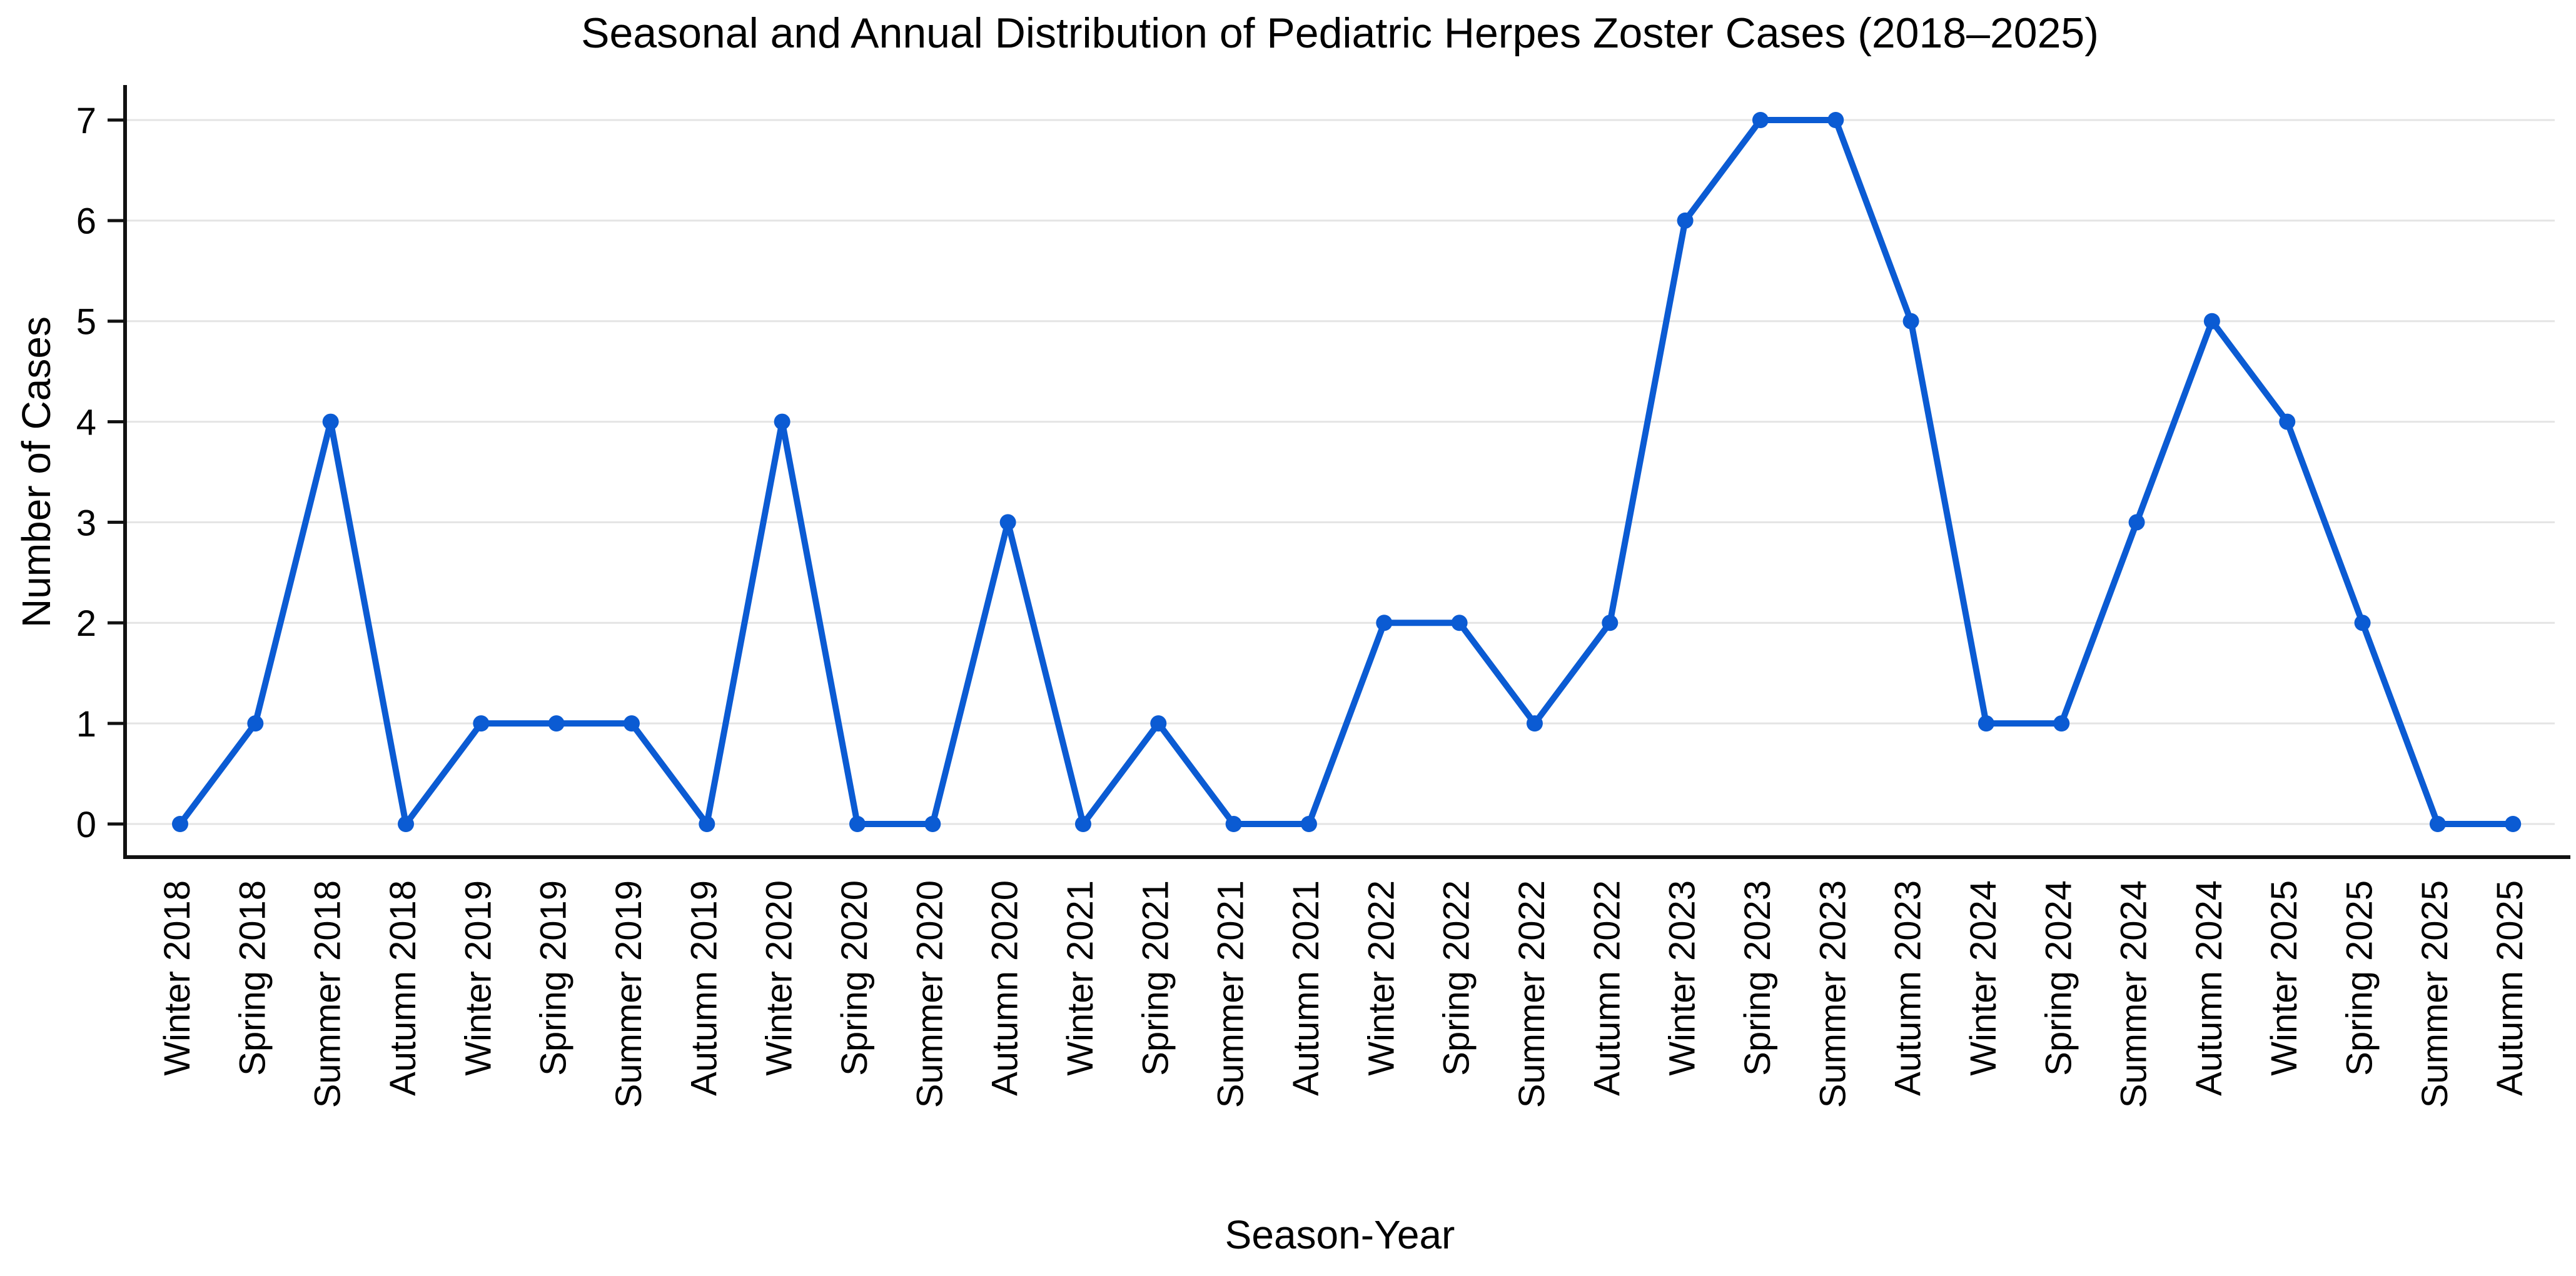  Describe the element at coordinates (252, 978) in the screenshot. I see `x-tick-label: Spring 2018` at that location.